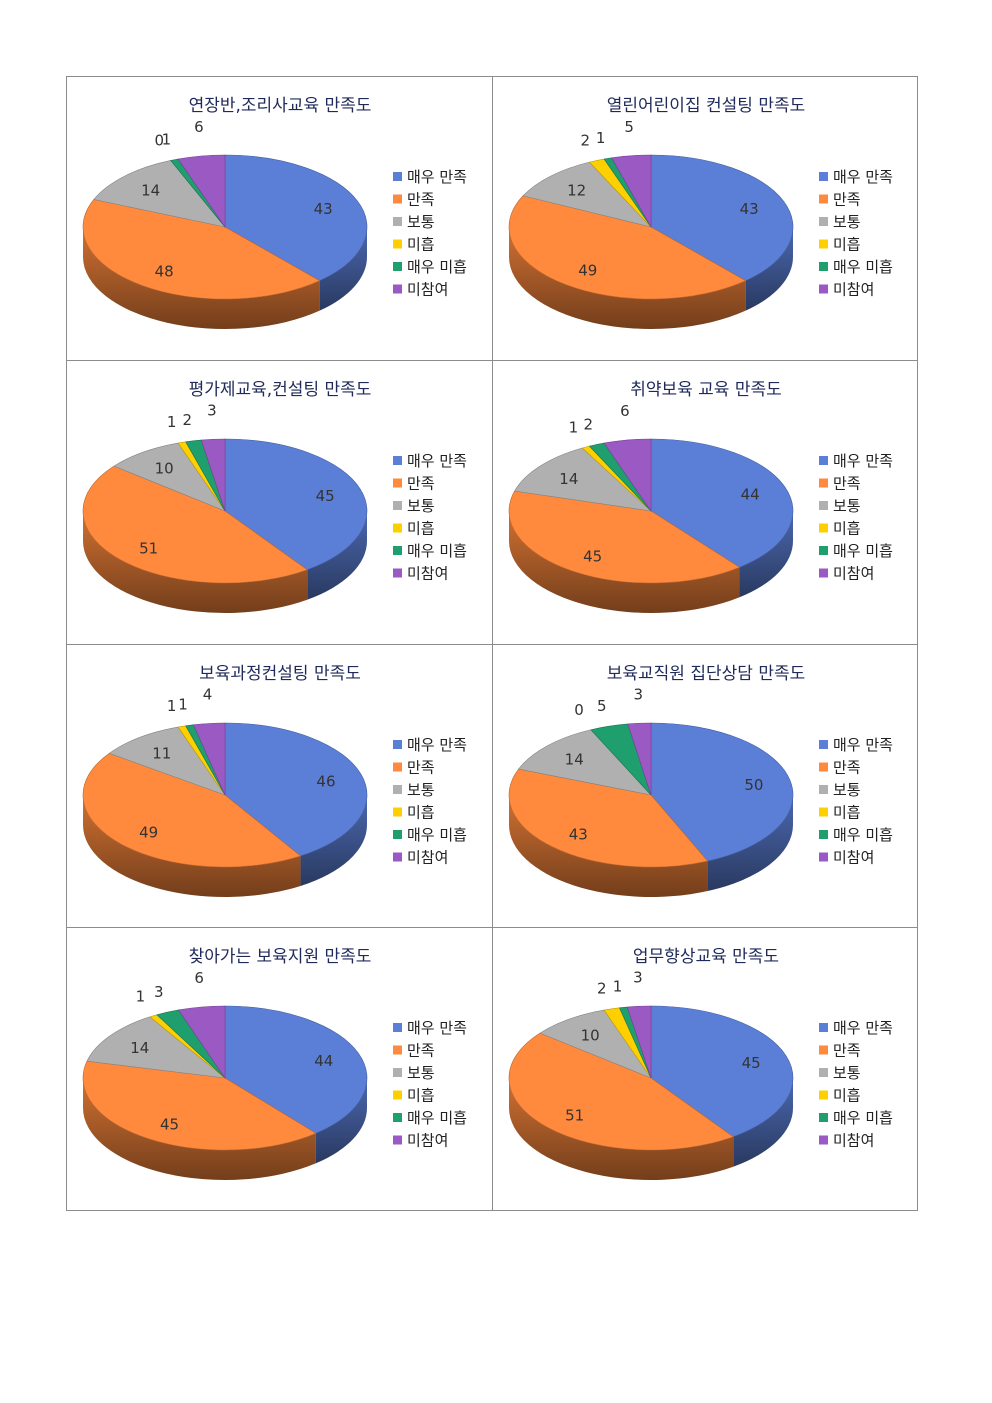 The width and height of the screenshot is (992, 1403). I want to click on chart-panel-4: 취약보육 교육 만족도 44 45 14 1 2 6 매우 만족 만족 보통 미흡 매우 미흡 미참여, so click(705, 502).